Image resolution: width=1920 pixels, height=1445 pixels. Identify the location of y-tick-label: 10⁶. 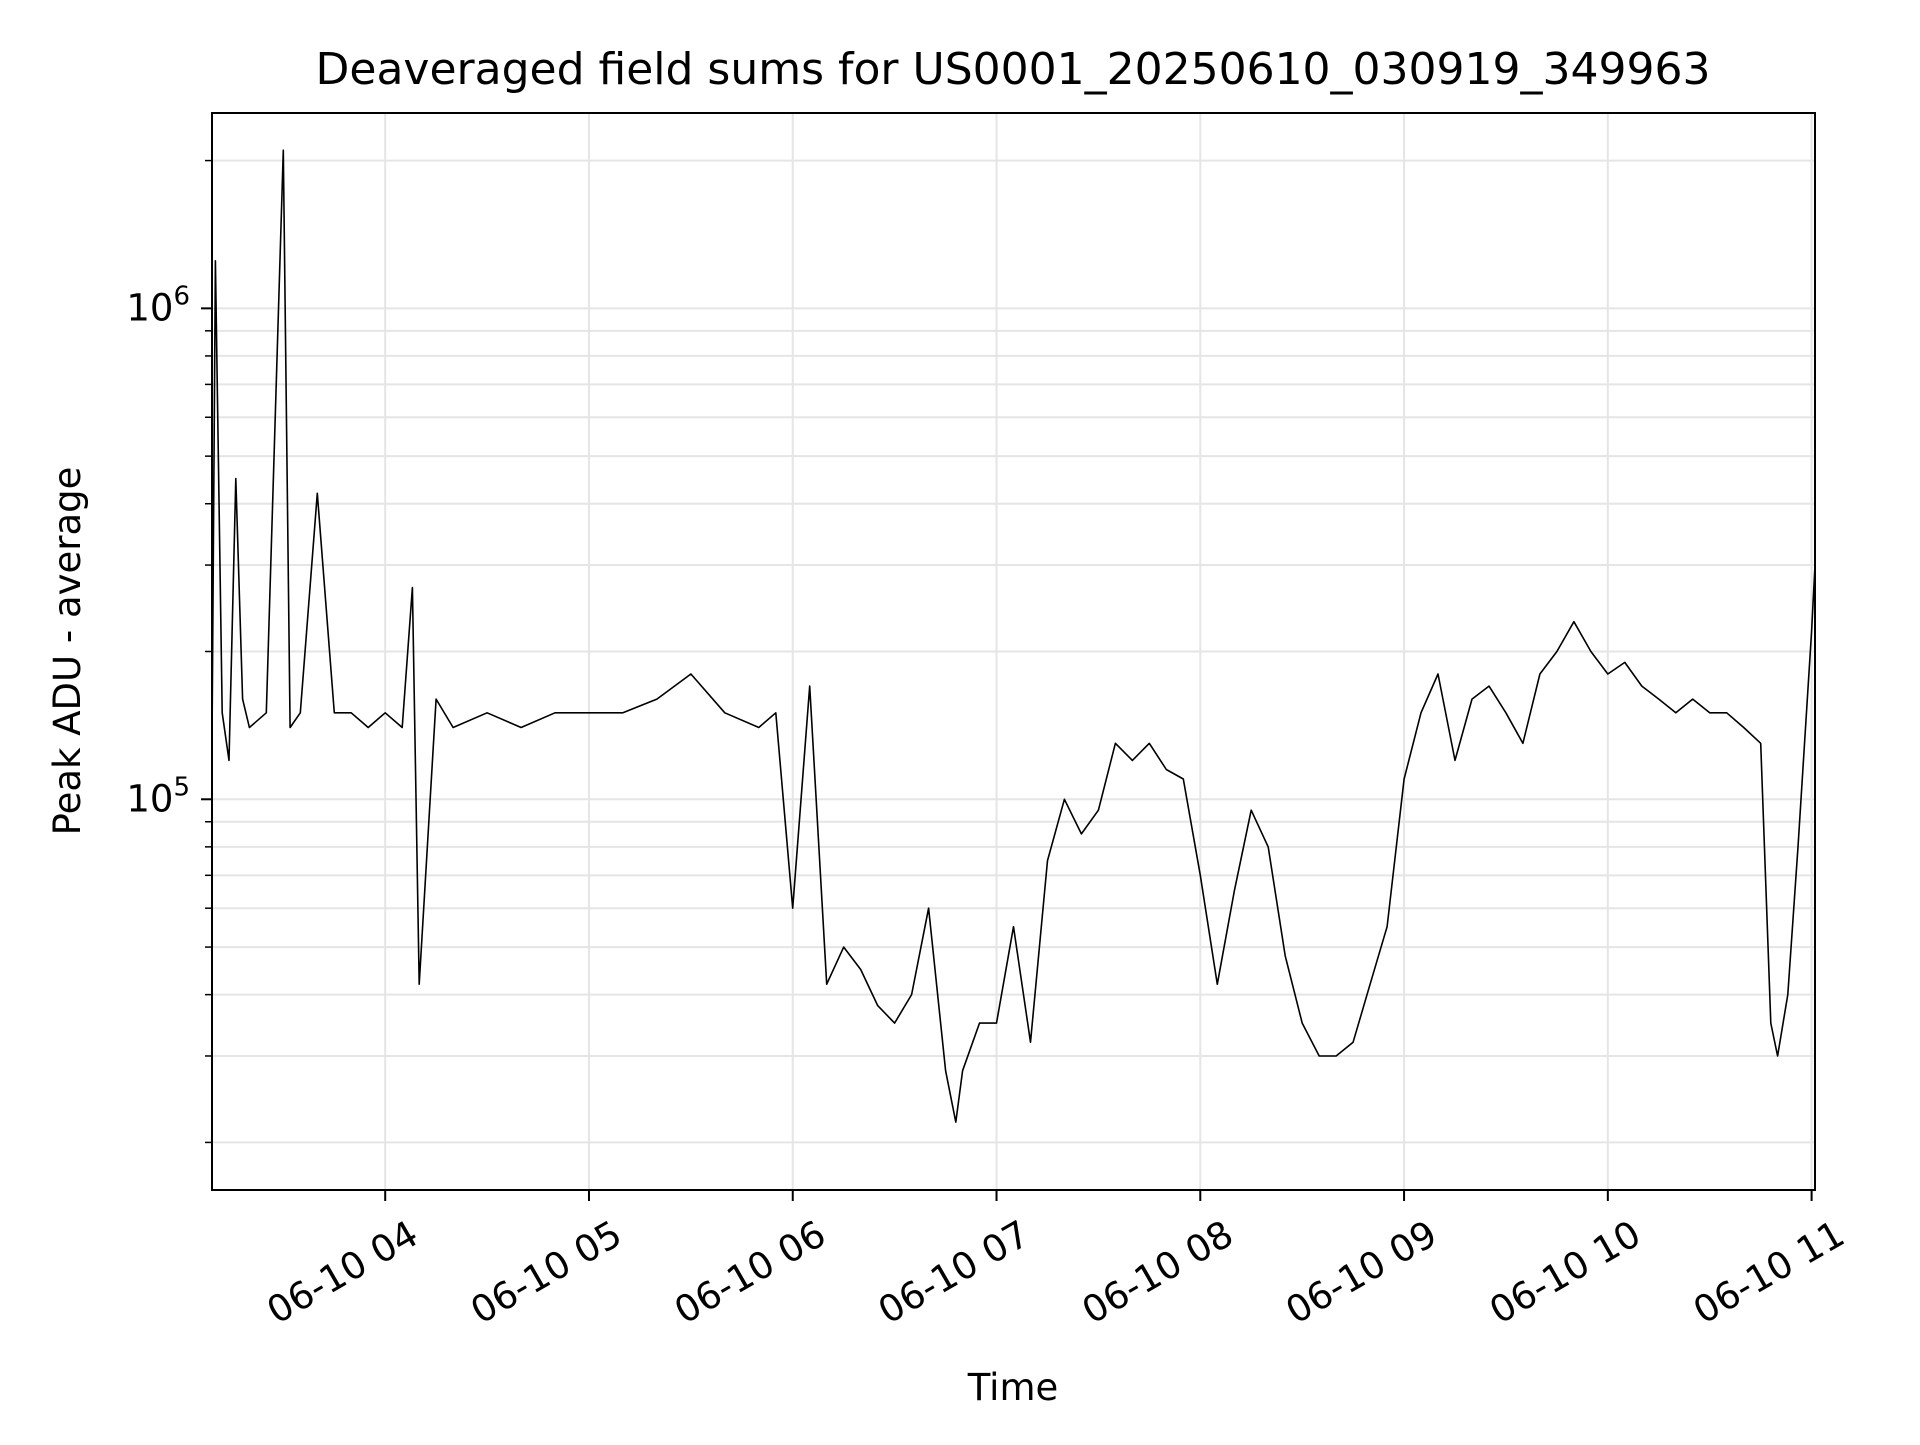
(158, 305).